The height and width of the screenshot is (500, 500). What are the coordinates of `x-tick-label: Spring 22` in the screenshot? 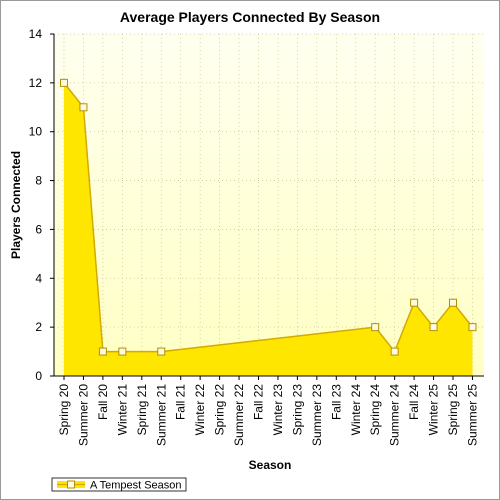 It's located at (220, 410).